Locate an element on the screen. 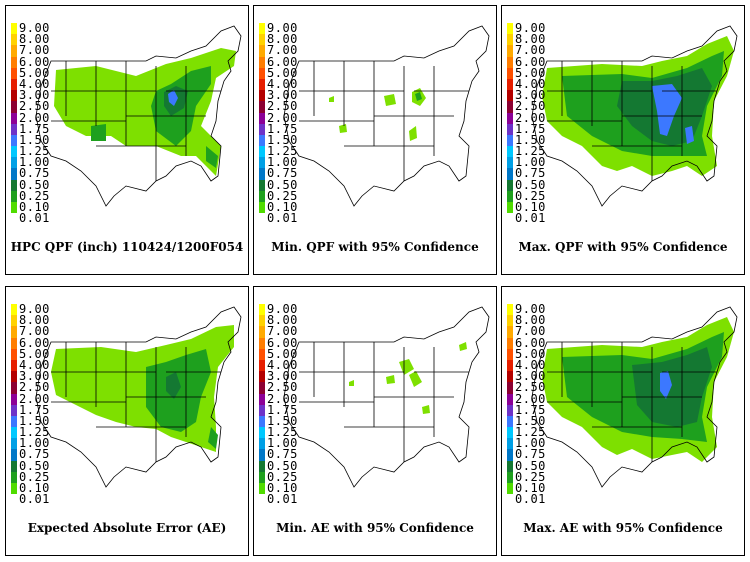 The image size is (750, 562). scale-label: 9.00 is located at coordinates (530, 28).